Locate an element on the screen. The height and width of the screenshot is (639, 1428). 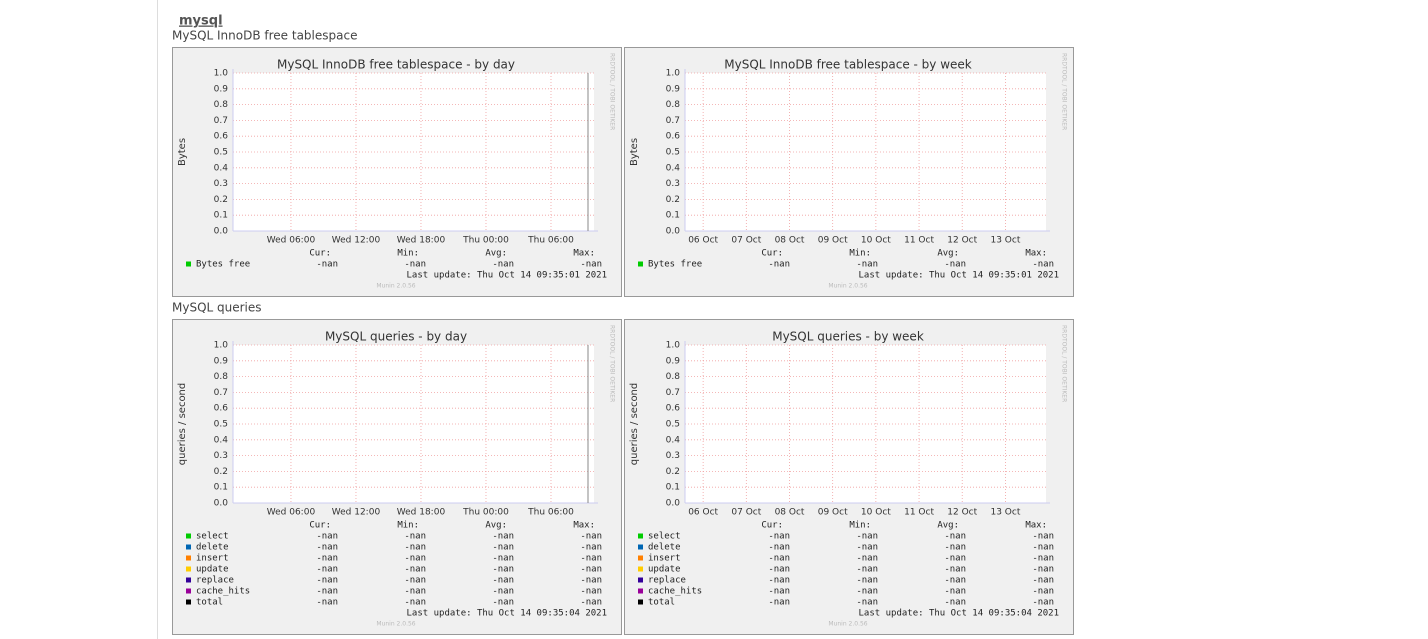
x-tick-label: Thu 00:00 is located at coordinates (485, 241).